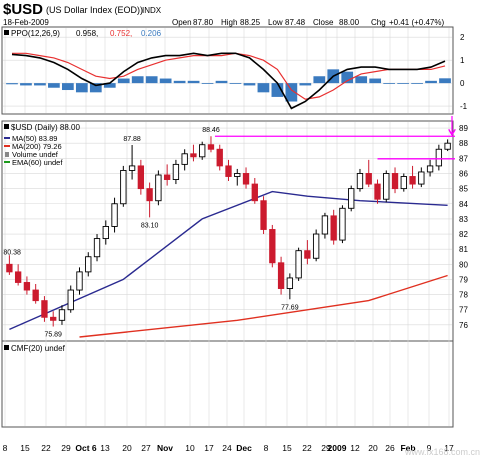 The width and height of the screenshot is (485, 459). I want to click on ppo-legend: PPO(12,26,9) 0.958, 0.752, 0.206, so click(83, 33).